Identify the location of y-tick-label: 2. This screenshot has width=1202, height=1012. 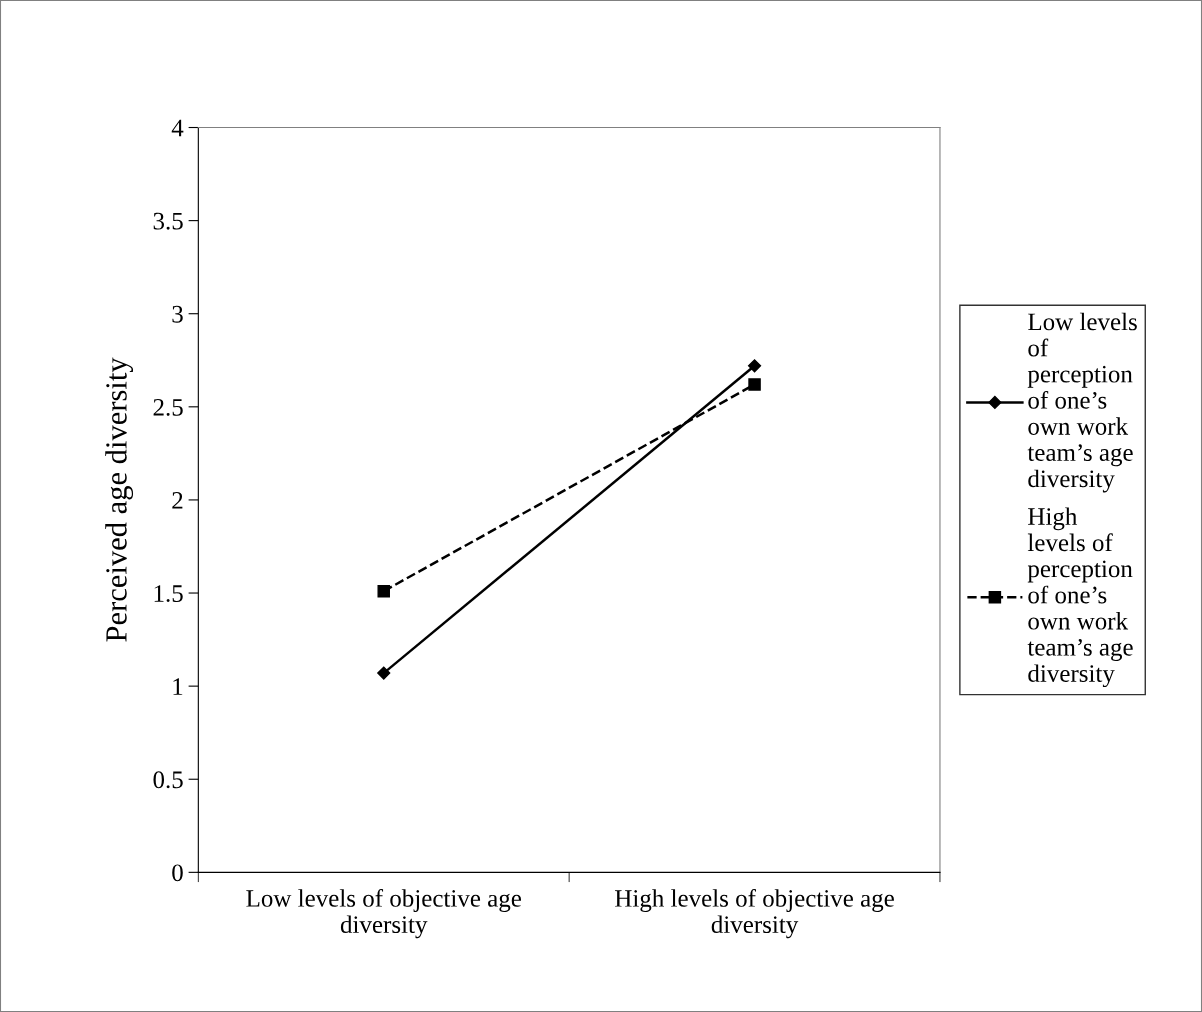
(177, 500).